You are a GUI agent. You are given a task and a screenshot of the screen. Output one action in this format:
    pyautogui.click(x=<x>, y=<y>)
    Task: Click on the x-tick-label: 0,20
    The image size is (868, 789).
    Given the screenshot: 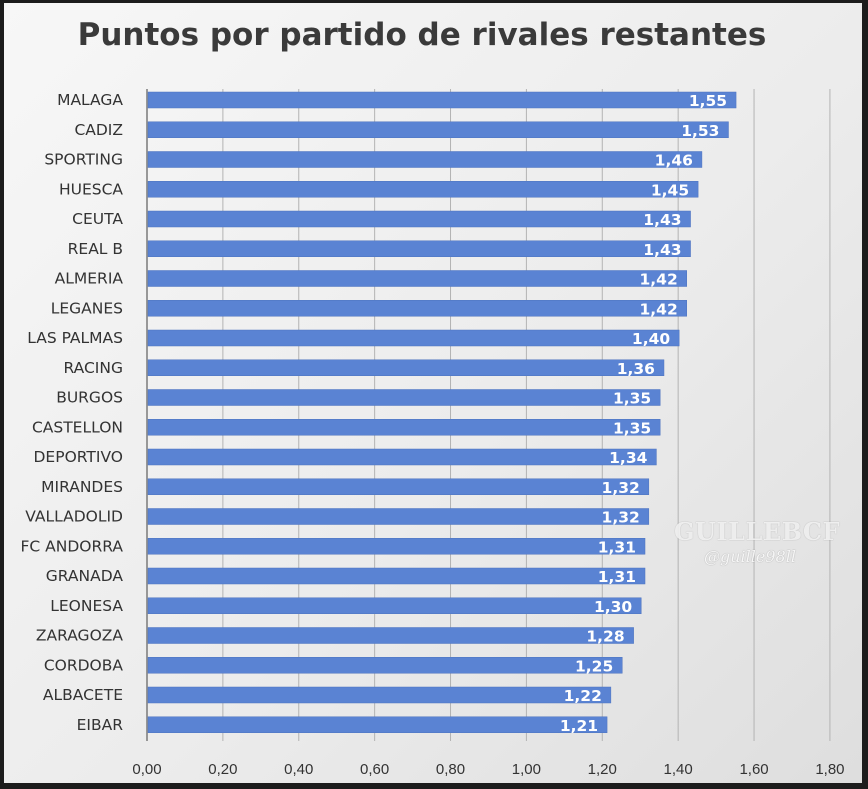 What is the action you would take?
    pyautogui.click(x=222, y=769)
    